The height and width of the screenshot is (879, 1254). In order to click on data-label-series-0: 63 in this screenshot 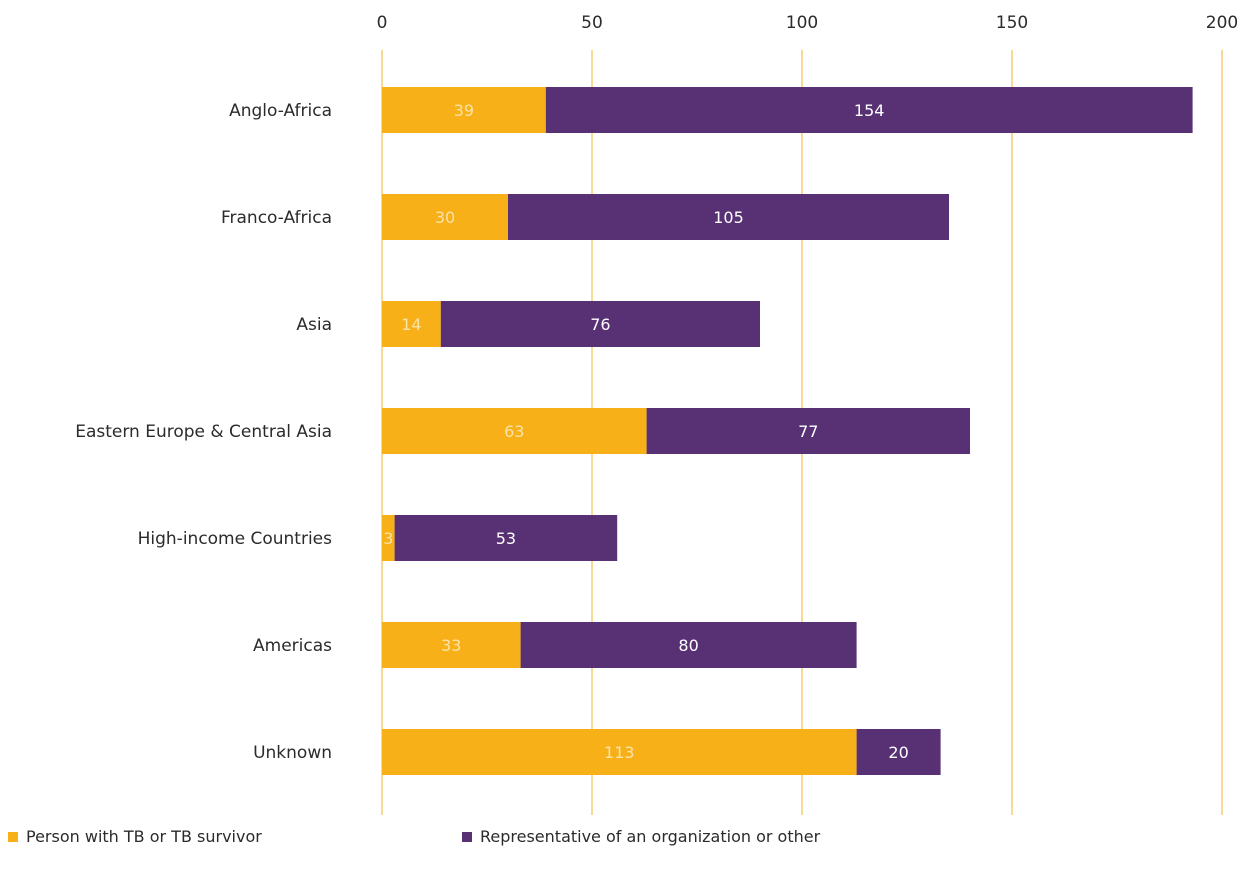, I will do `click(514, 431)`.